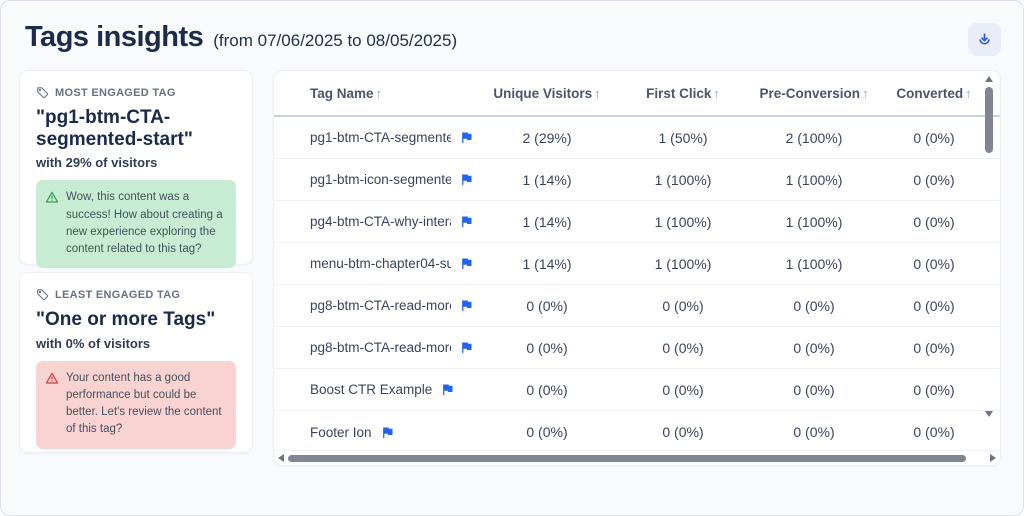  Describe the element at coordinates (993, 458) in the screenshot. I see `scroll-right-arrow` at that location.